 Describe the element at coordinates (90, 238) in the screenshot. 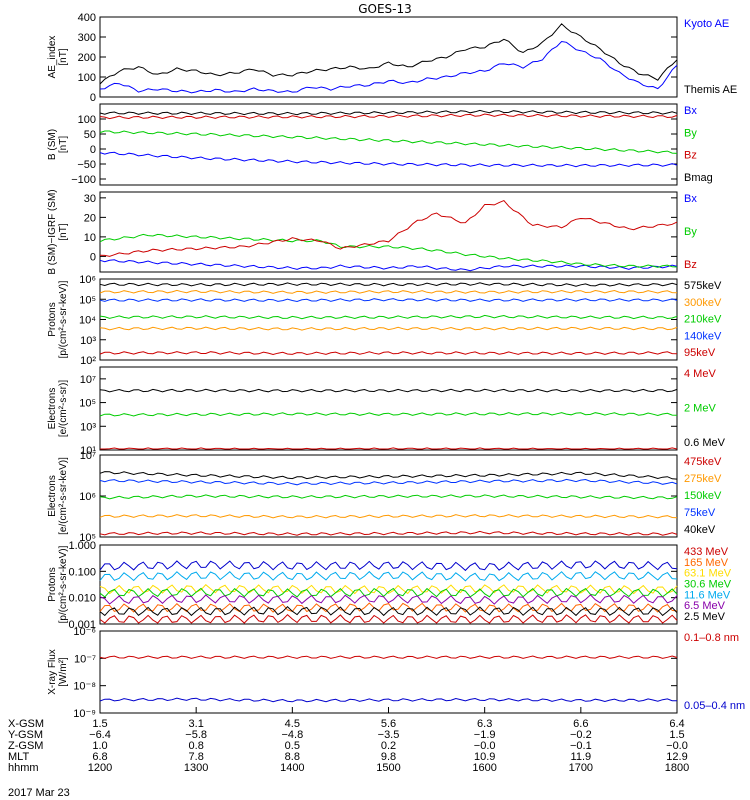

I see `y-tick-label: 10` at that location.